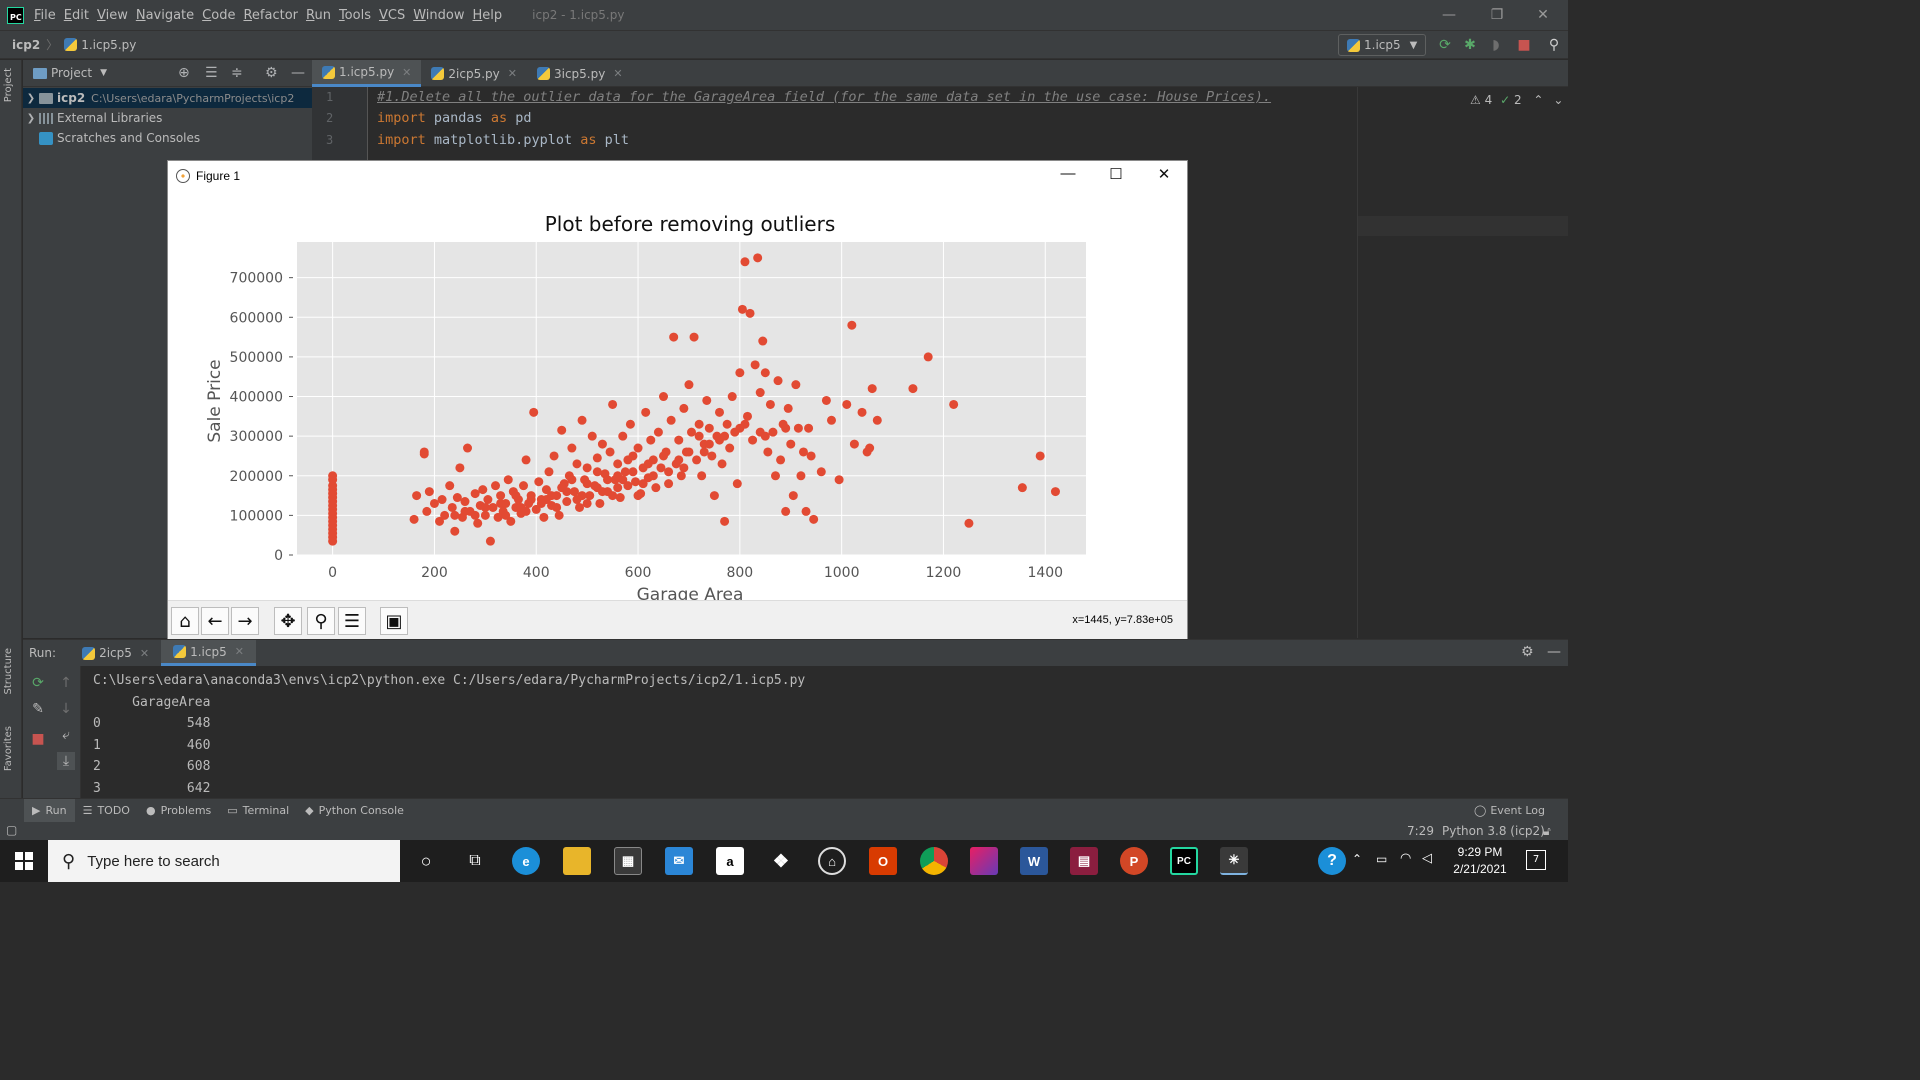 The image size is (1920, 1080). Describe the element at coordinates (454, 118) in the screenshot. I see `code-line-2: import pandas as pd` at that location.